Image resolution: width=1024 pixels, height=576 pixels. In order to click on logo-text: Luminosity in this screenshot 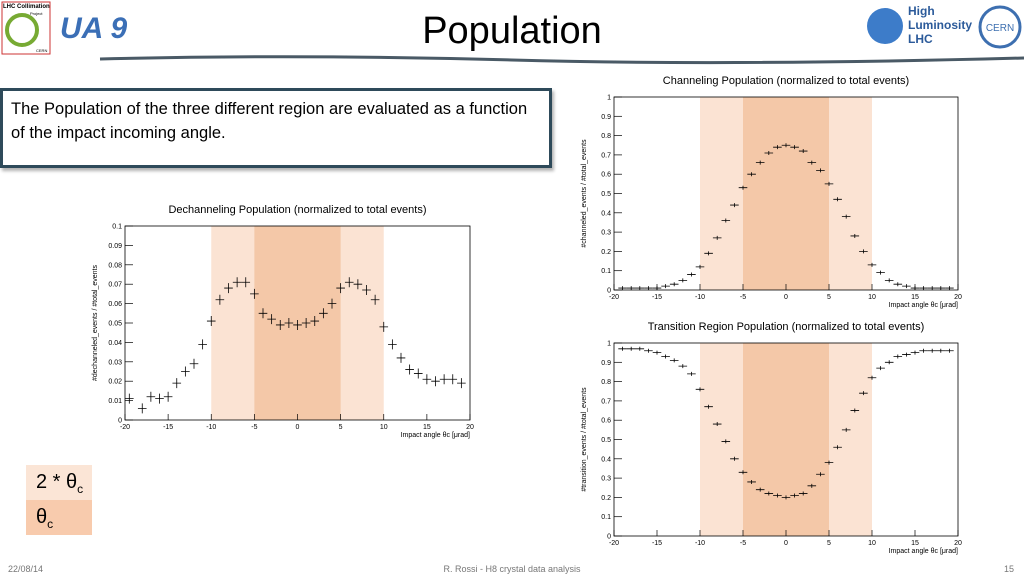, I will do `click(940, 25)`.